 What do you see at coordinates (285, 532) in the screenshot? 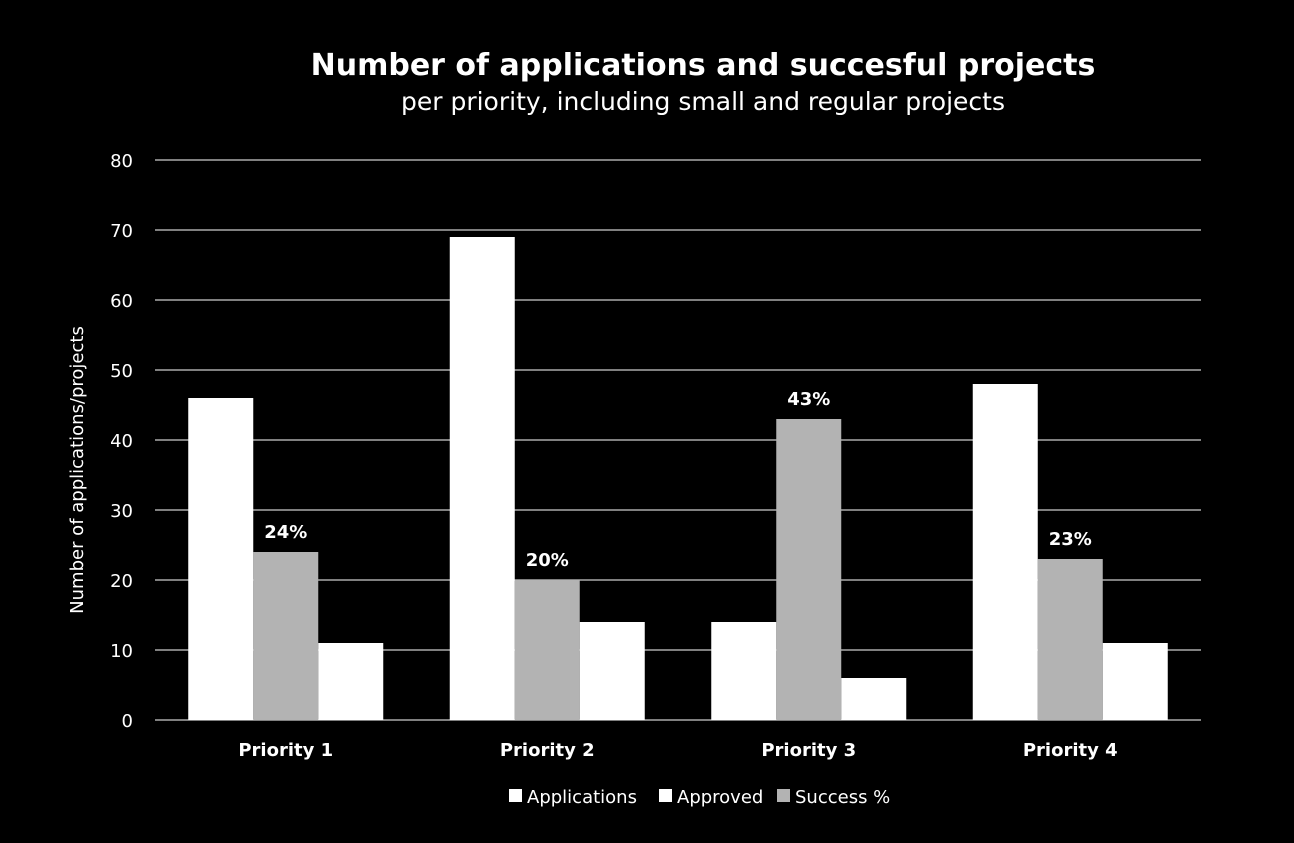
I see `success-data-label: 24%` at bounding box center [285, 532].